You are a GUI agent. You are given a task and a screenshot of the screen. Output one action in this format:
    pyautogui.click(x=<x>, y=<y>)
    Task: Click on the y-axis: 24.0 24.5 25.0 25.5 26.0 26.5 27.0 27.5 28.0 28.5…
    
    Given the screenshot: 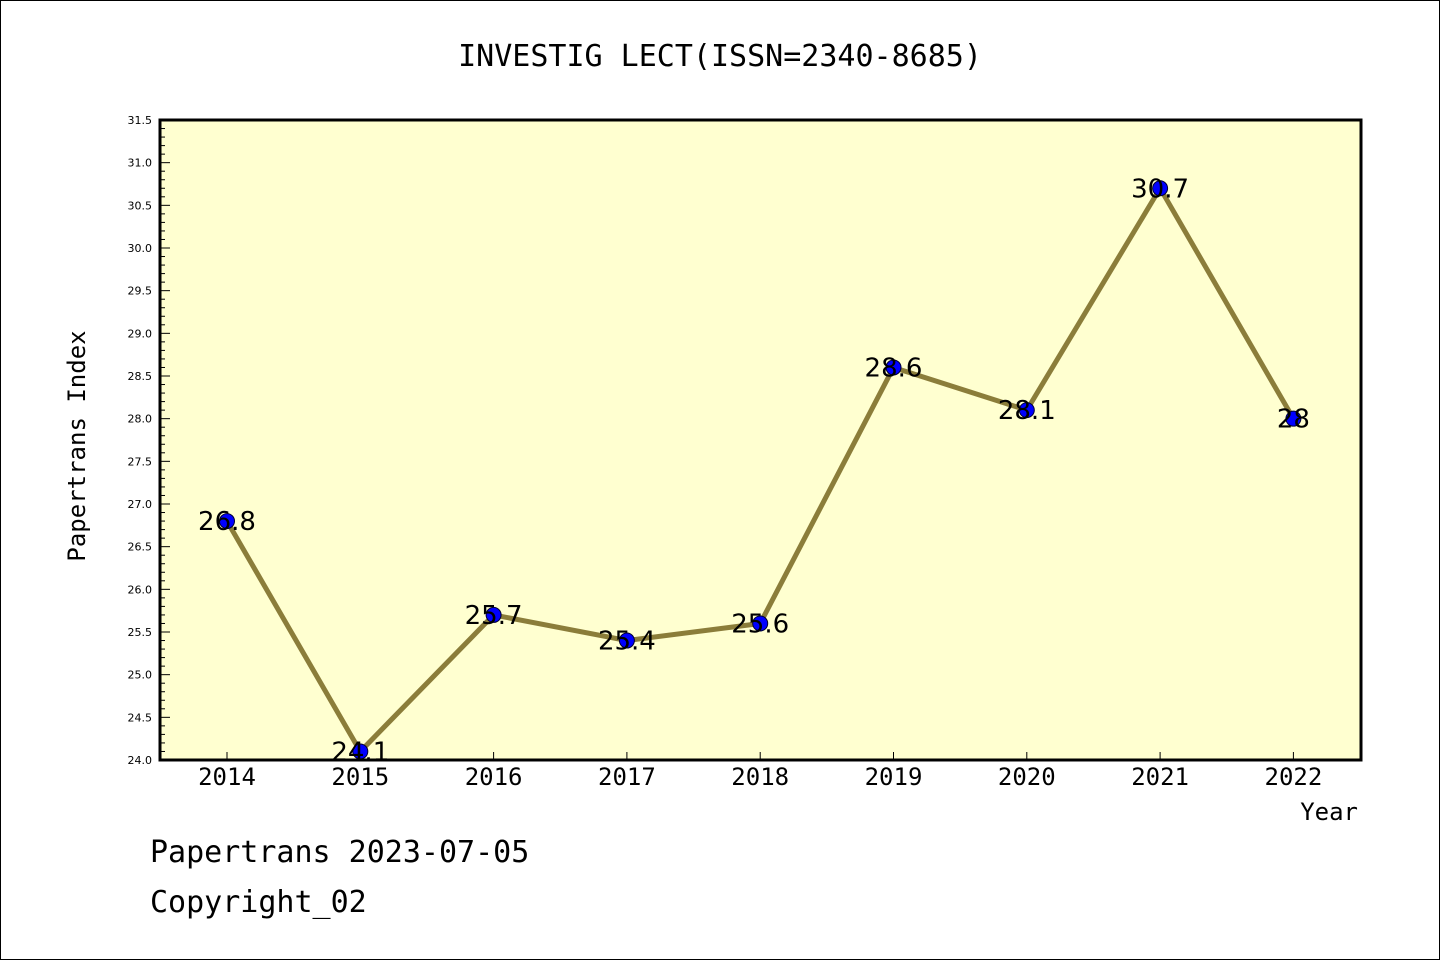 What is the action you would take?
    pyautogui.click(x=149, y=440)
    